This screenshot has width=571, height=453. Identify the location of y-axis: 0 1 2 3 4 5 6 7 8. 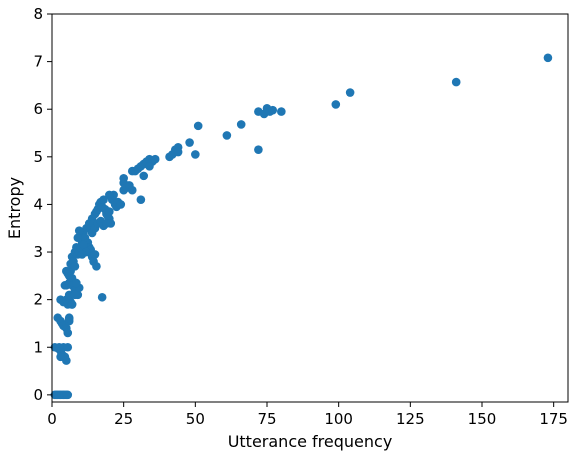
(42, 204).